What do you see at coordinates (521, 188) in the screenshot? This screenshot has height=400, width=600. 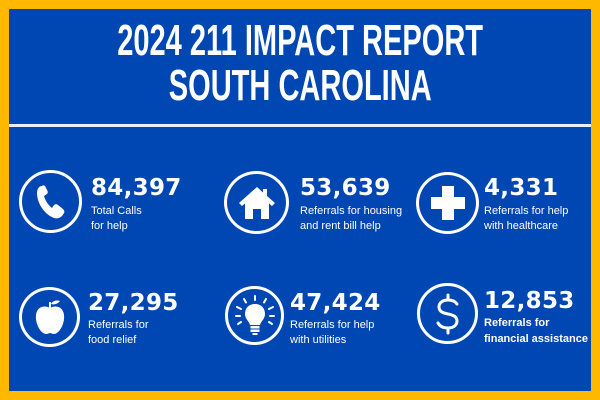 I see `stat-value: 4,331` at bounding box center [521, 188].